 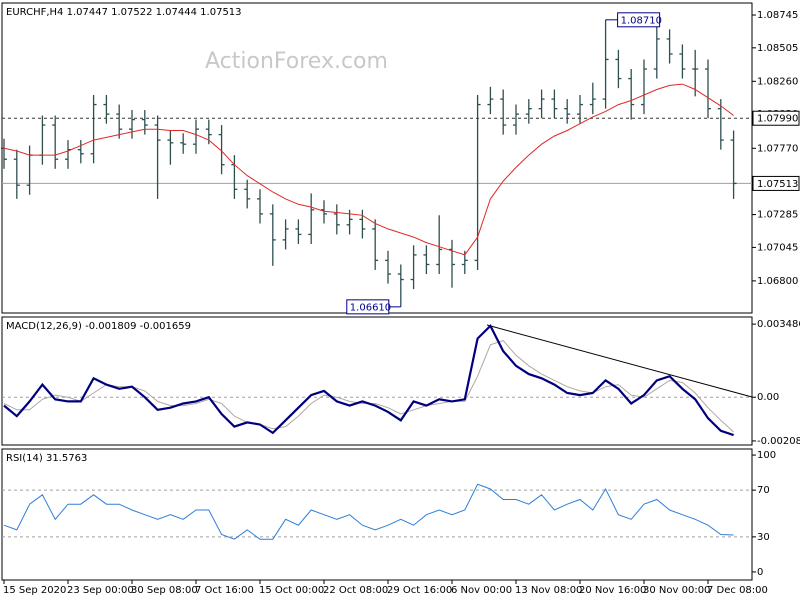 I want to click on annotation-label: 1.08710, so click(x=641, y=20).